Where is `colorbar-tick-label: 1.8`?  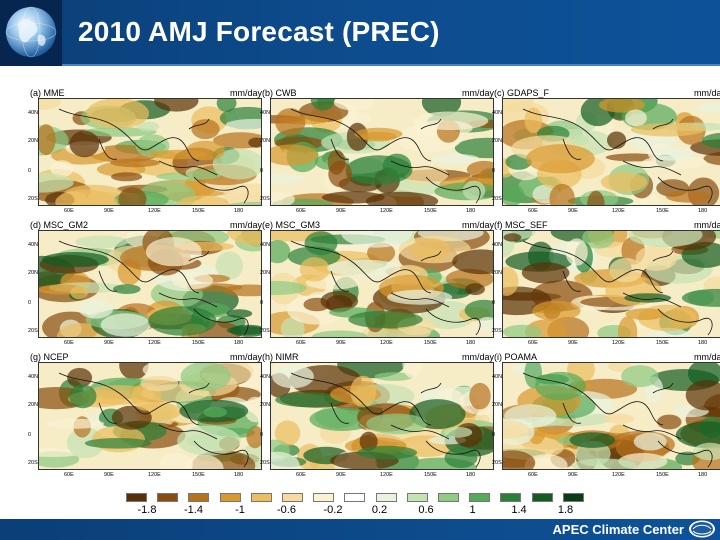
colorbar-tick-label: 1.8 is located at coordinates (565, 510).